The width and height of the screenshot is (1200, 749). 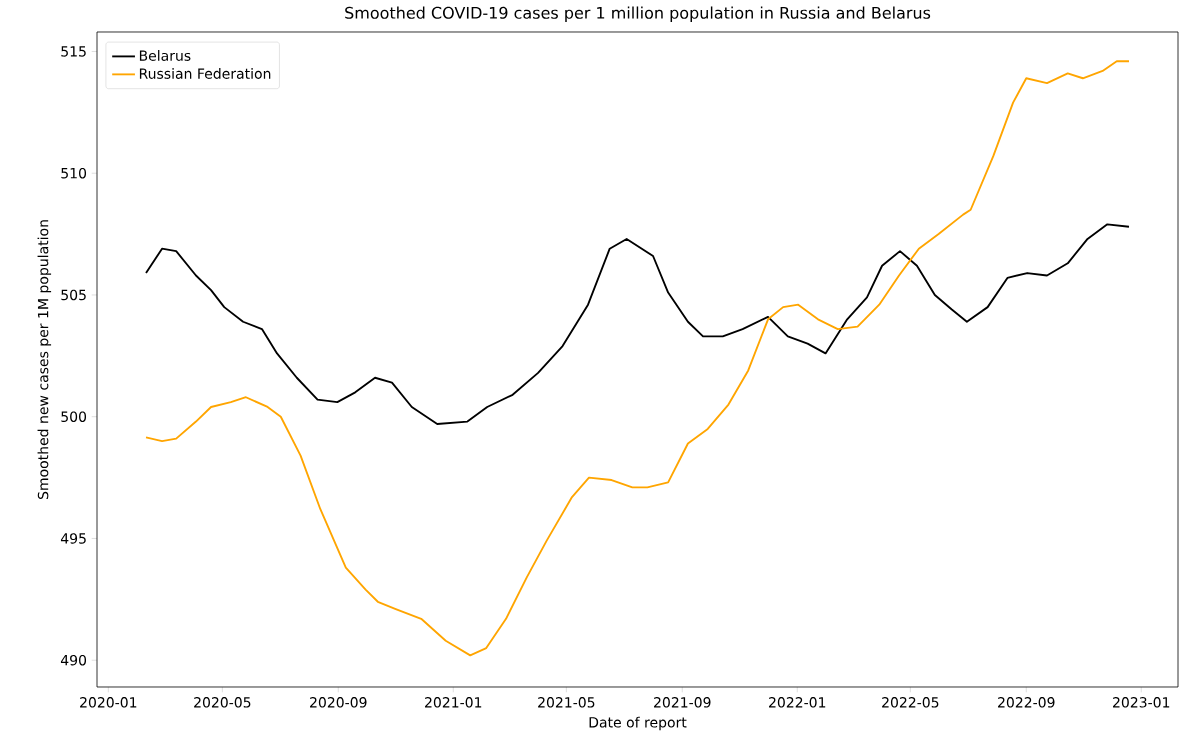 I want to click on x-tick-label: 2022-05, so click(x=910, y=702).